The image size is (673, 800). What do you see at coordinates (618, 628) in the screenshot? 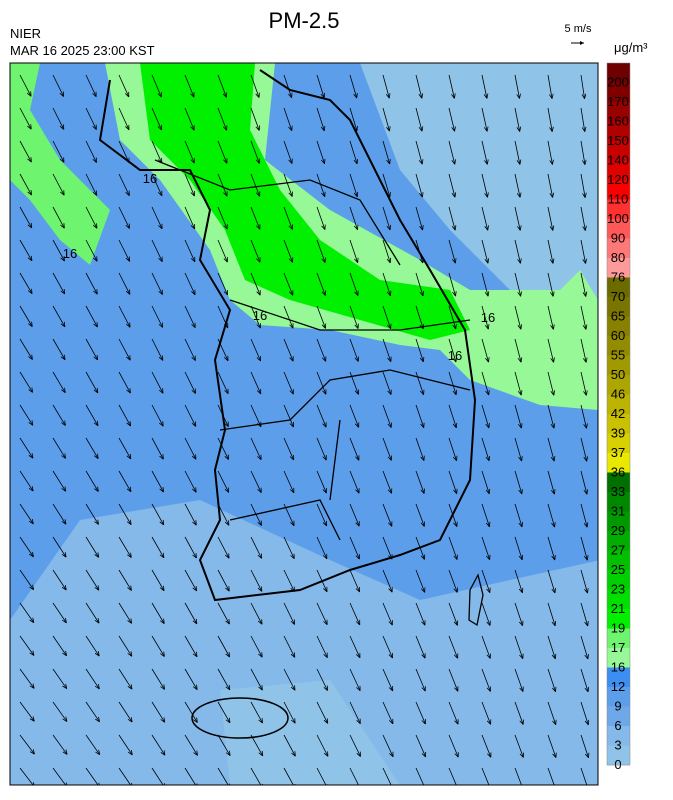
I see `colorbar-label: 19` at bounding box center [618, 628].